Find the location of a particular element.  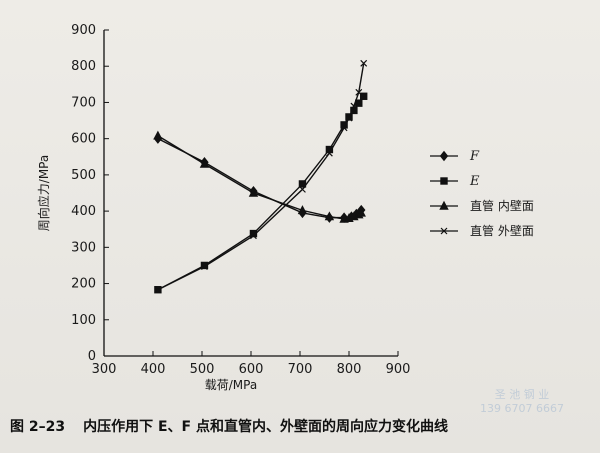

y-axis-title: 周向应力/MPa is located at coordinates (43, 193).